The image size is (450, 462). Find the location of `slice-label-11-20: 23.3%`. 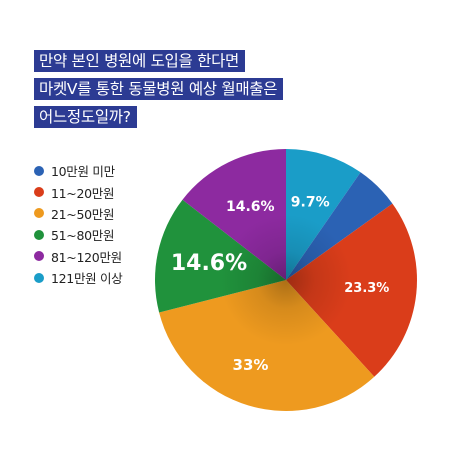

slice-label-11-20: 23.3% is located at coordinates (366, 288).